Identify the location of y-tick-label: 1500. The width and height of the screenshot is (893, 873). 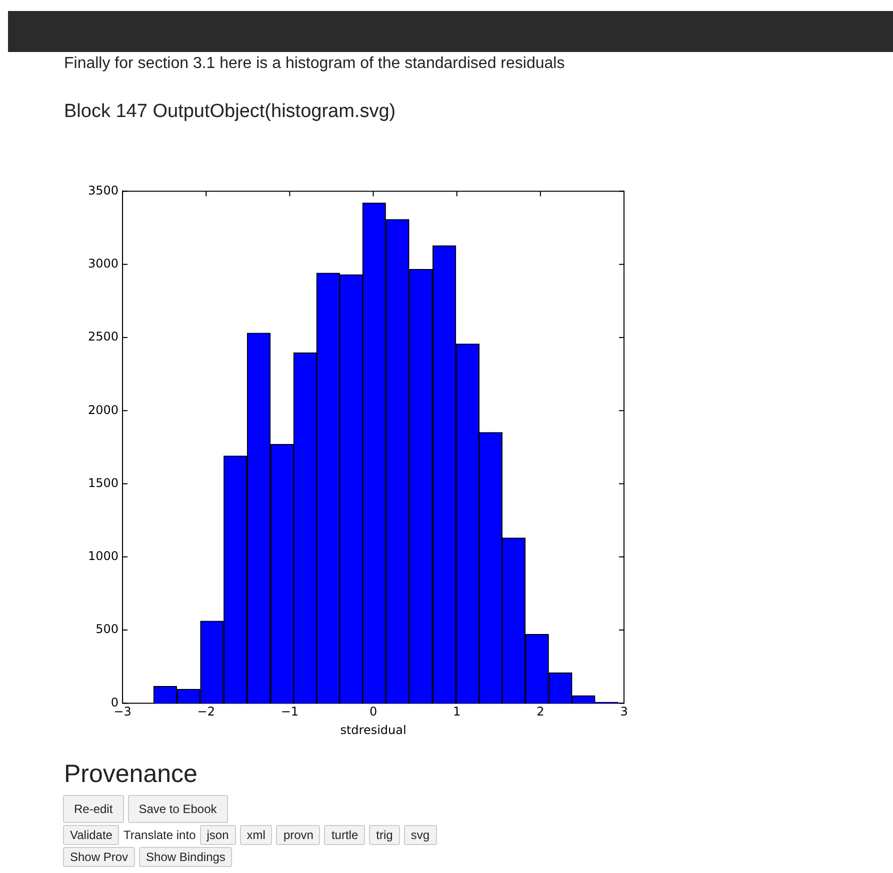
(103, 483).